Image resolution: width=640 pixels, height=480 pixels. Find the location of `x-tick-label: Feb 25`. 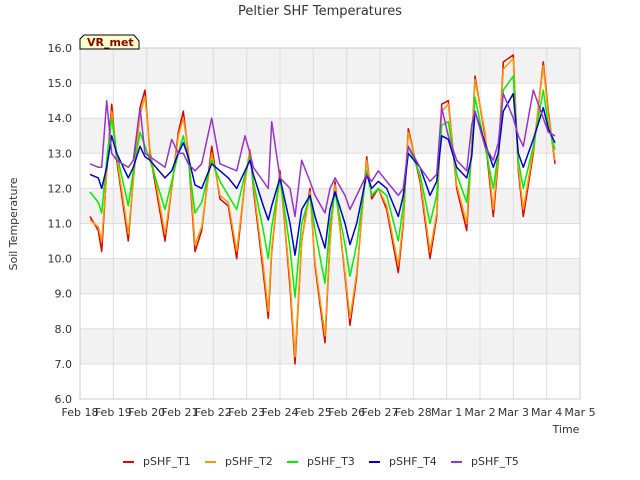

x-tick-label: Feb 25 is located at coordinates (313, 412).